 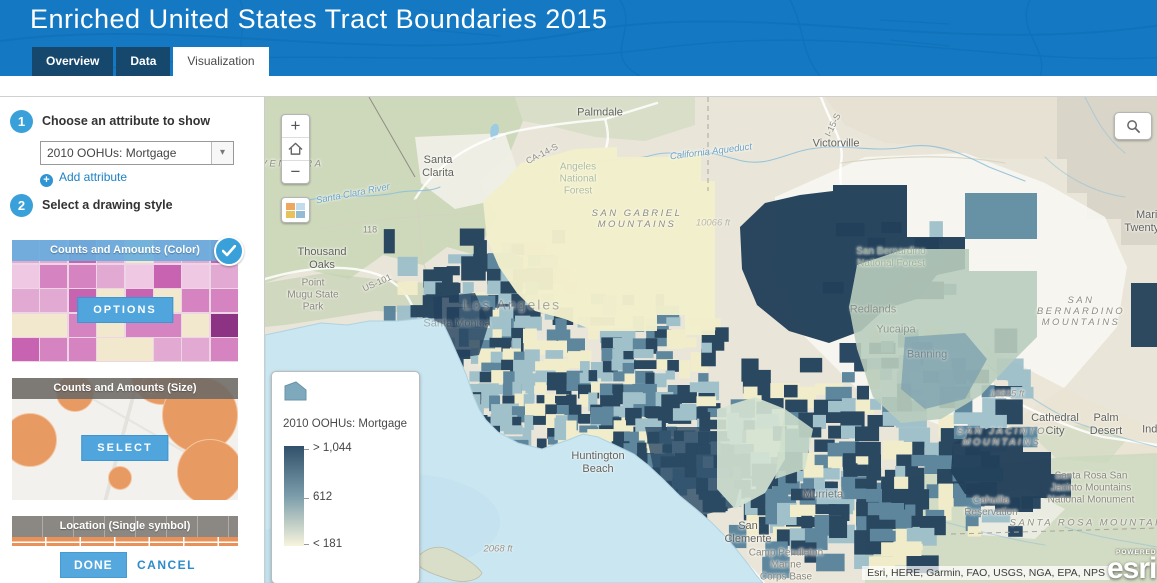 What do you see at coordinates (294, 496) in the screenshot?
I see `legend-color-ramp` at bounding box center [294, 496].